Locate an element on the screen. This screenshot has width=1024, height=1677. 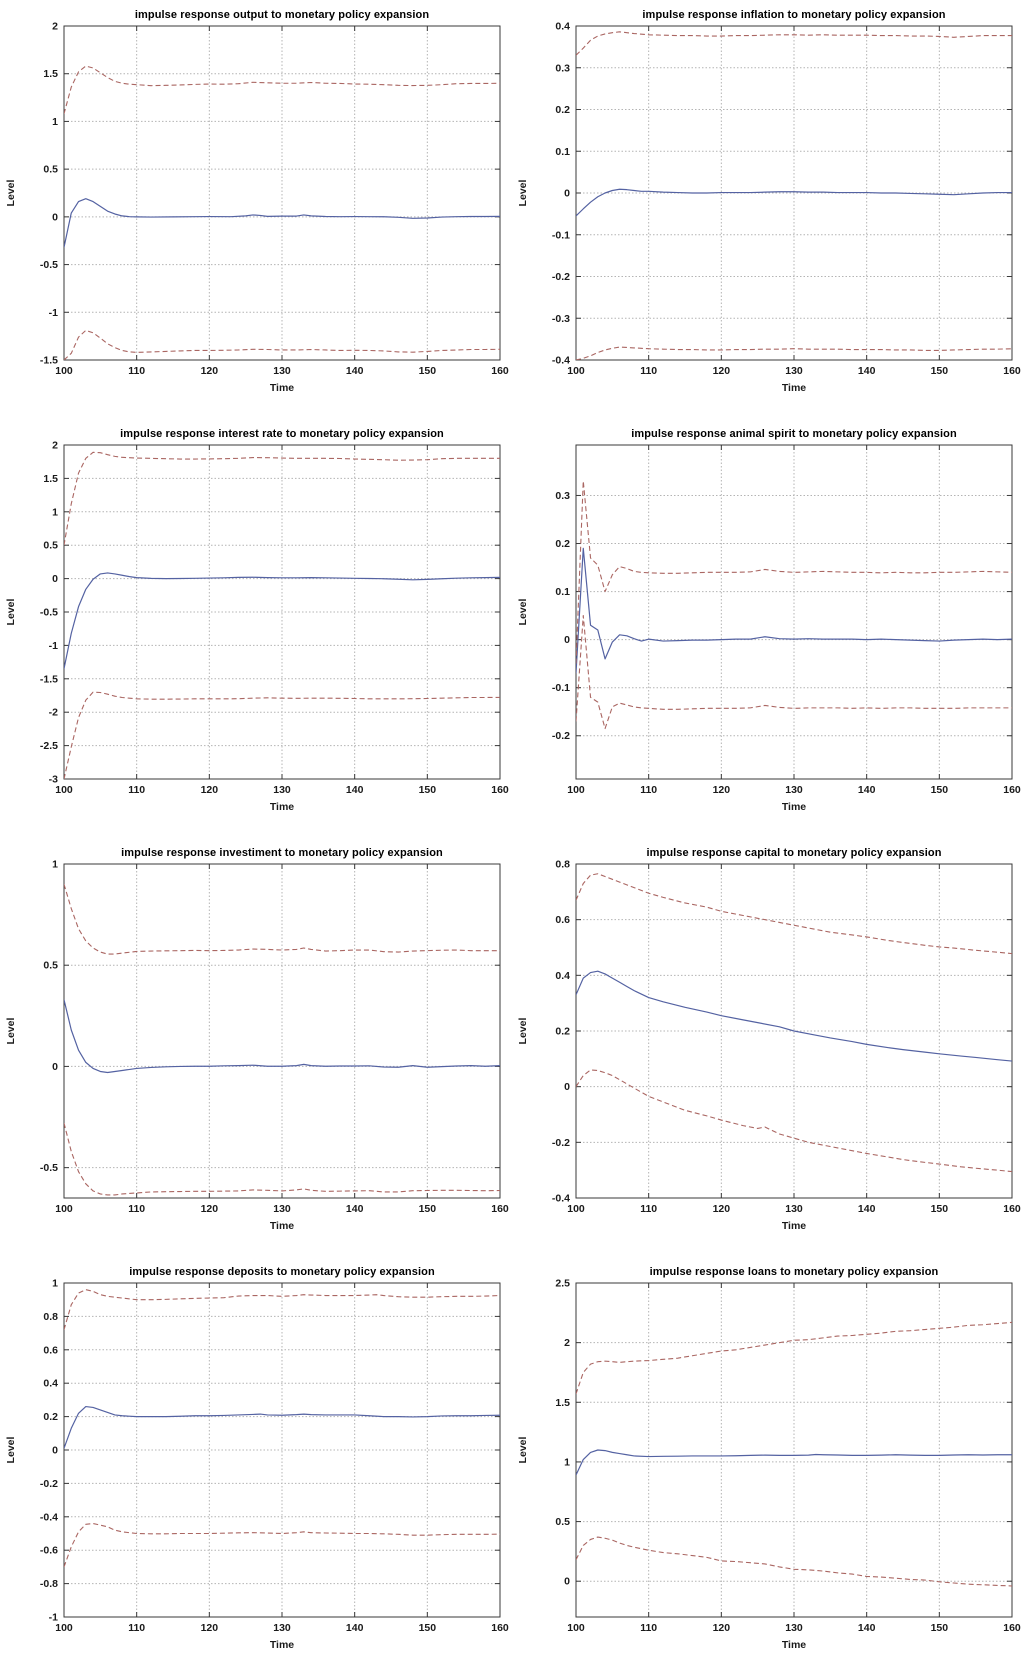
svg-text: -2 is located at coordinates (53, 713).